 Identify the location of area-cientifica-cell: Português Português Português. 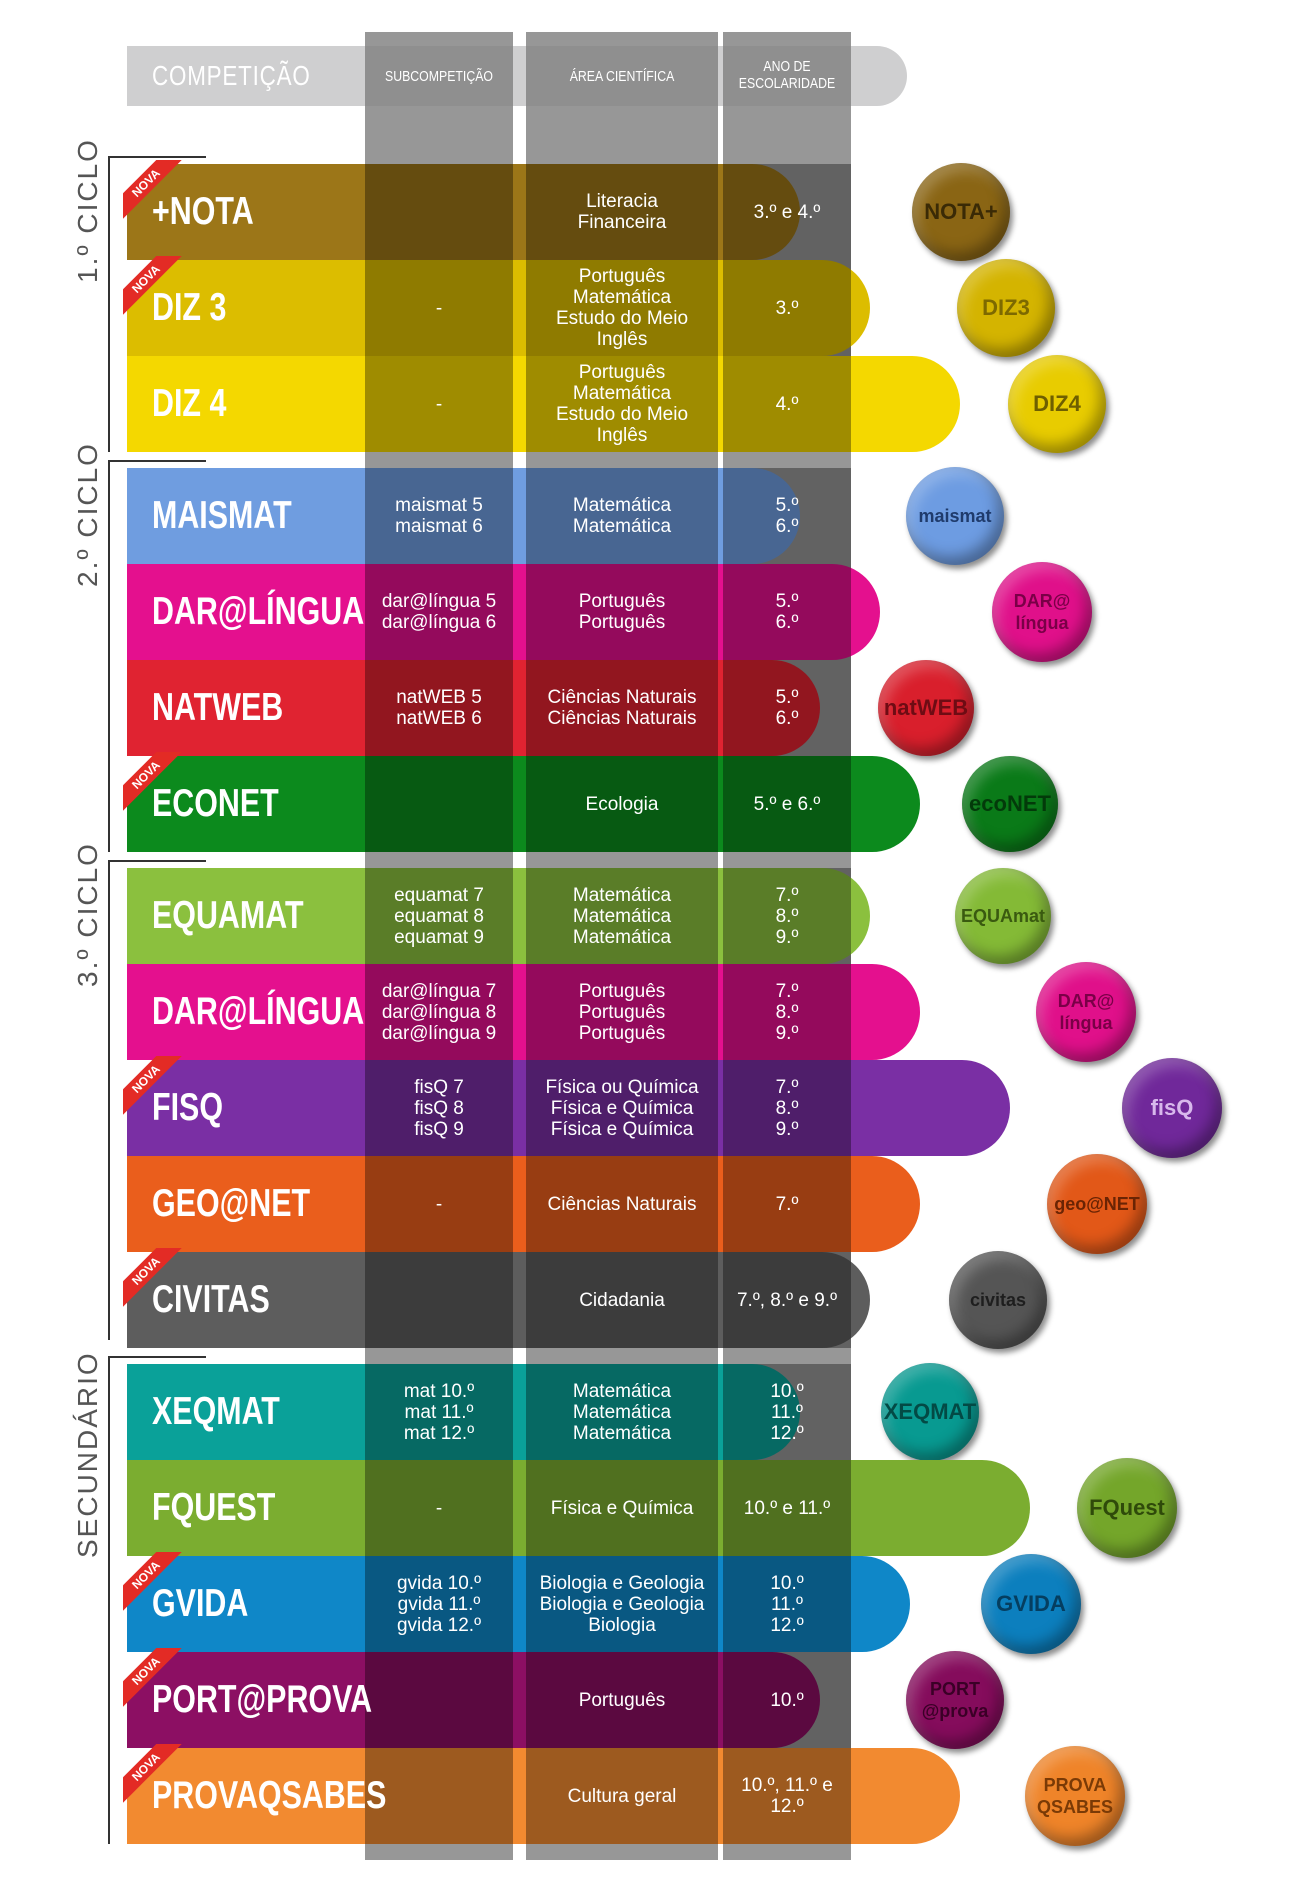
(622, 1012).